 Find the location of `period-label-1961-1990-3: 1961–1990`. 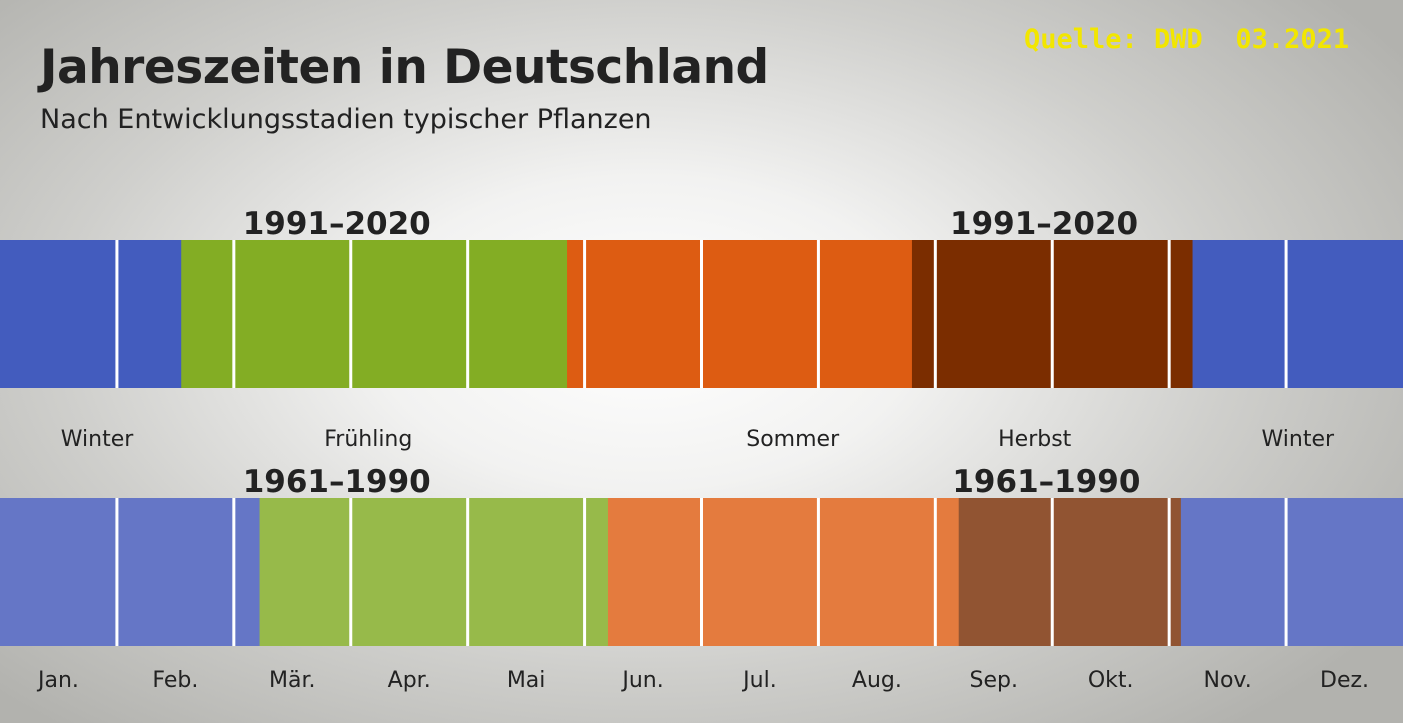

period-label-1961-1990-3: 1961–1990 is located at coordinates (337, 482).